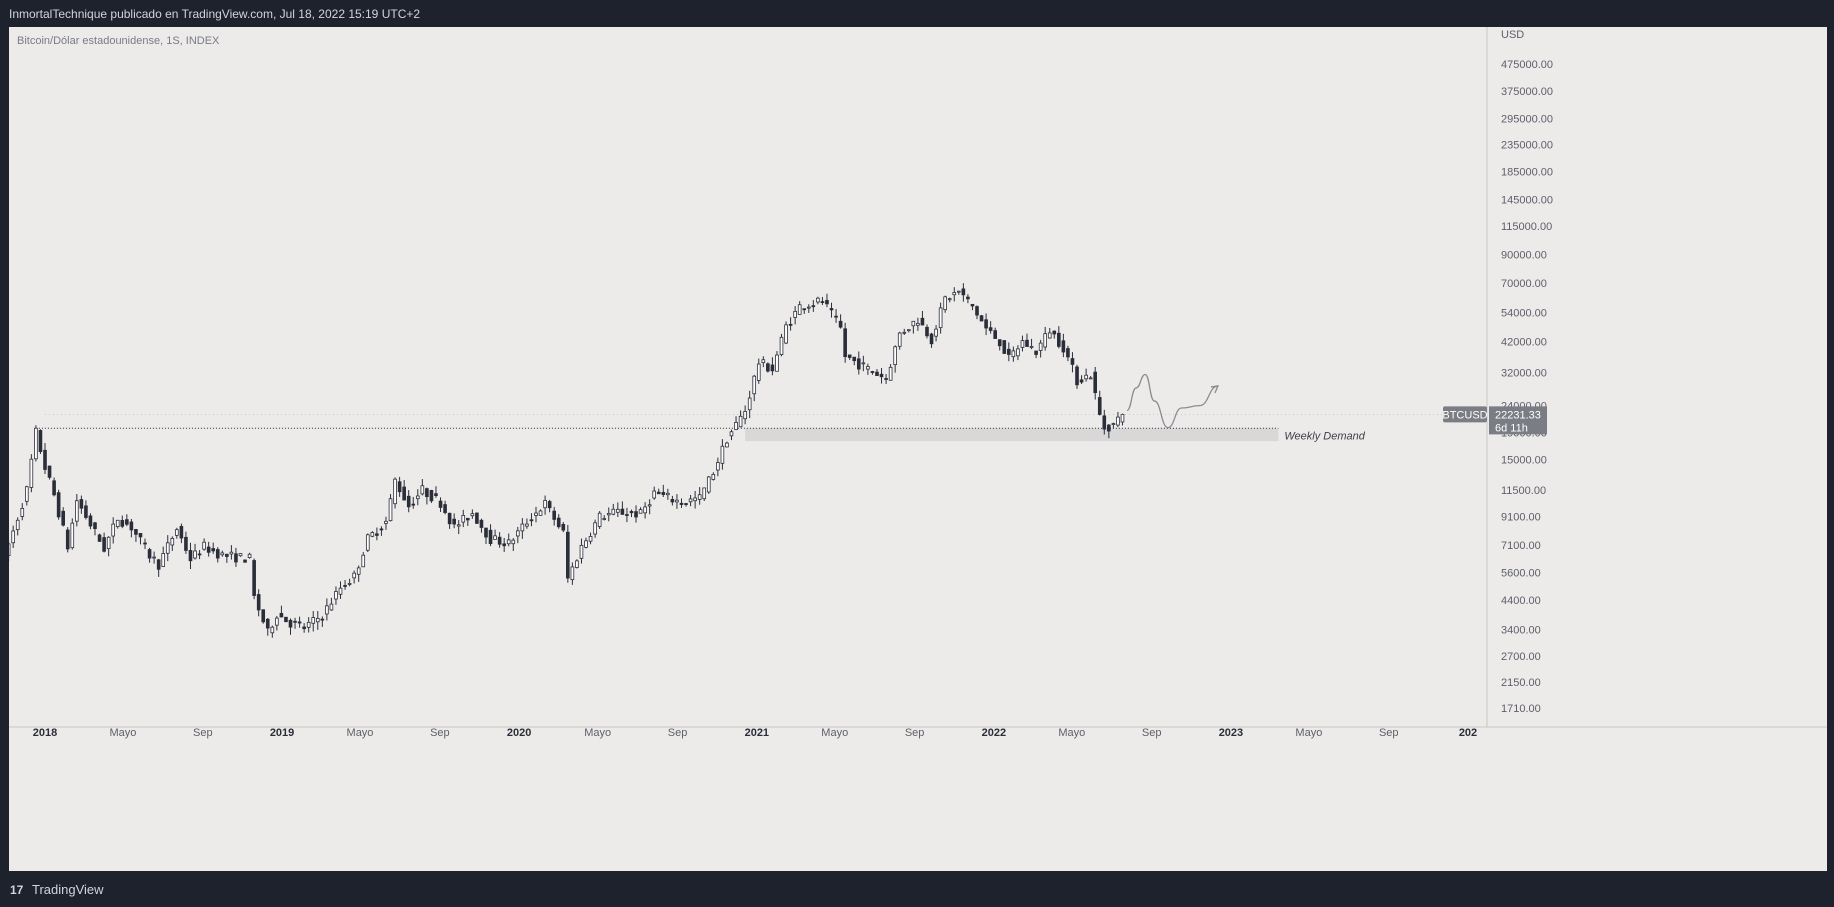 This screenshot has height=907, width=1834. I want to click on weekly-demand-zone, so click(1012, 435).